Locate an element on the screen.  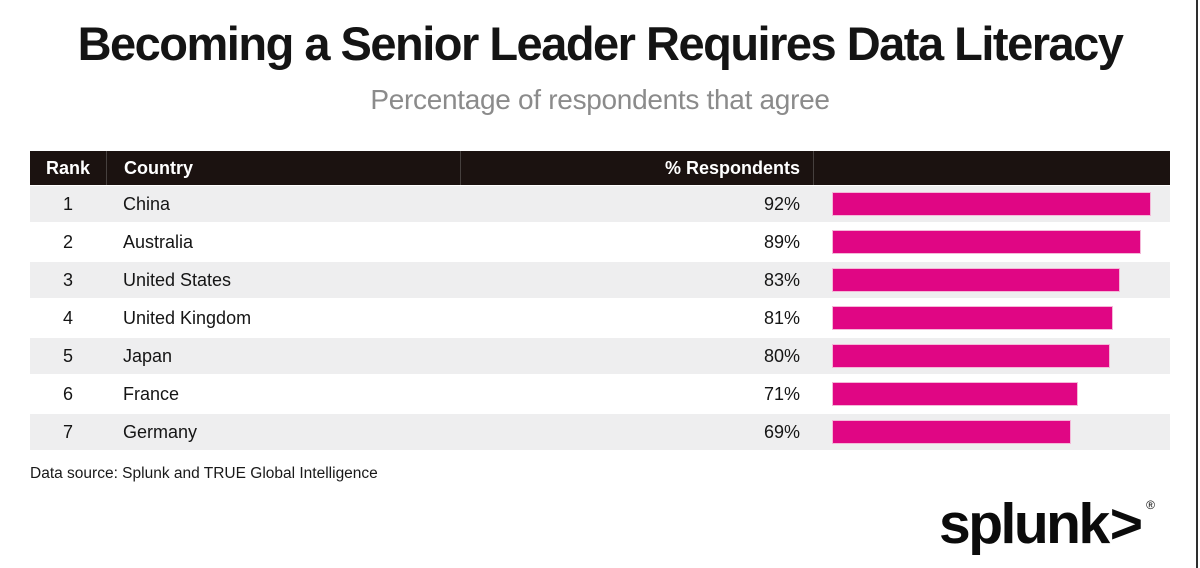
percent-cell: 69% is located at coordinates (781, 431).